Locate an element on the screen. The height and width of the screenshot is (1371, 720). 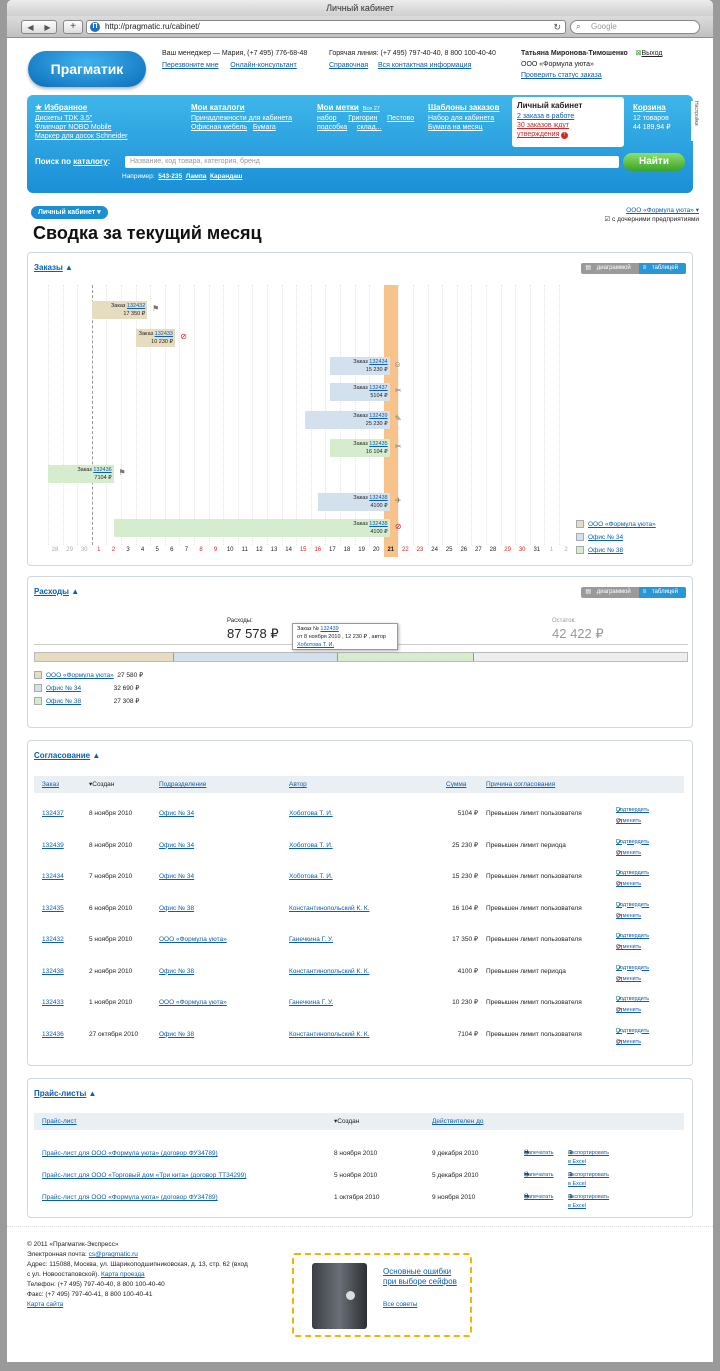
contacts-link: Вся контактная информация is located at coordinates (424, 65).